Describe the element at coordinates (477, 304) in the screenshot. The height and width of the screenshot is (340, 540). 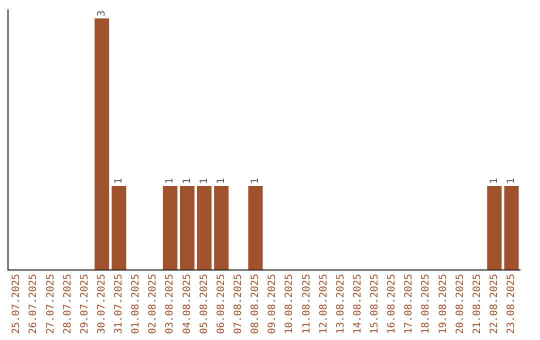
I see `x-tick-label: 21.08.2025` at that location.